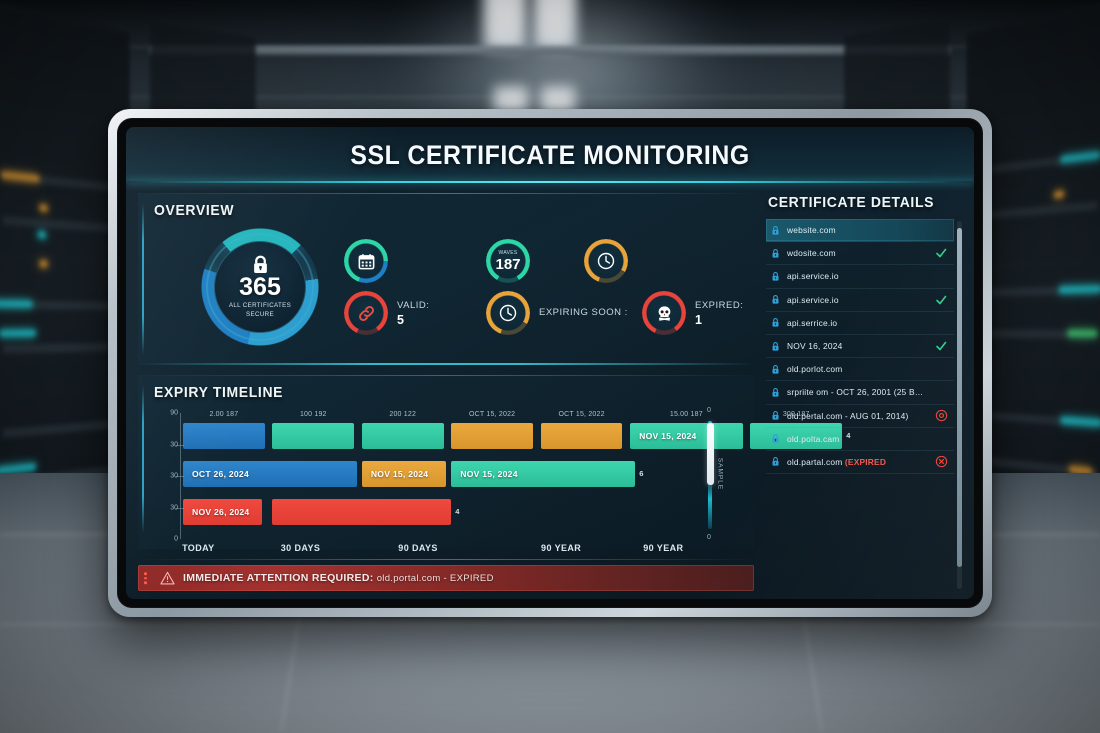 This screenshot has width=1100, height=733. Describe the element at coordinates (837, 461) in the screenshot. I see `certificate-name: old.partal.com (EXPIRED` at that location.